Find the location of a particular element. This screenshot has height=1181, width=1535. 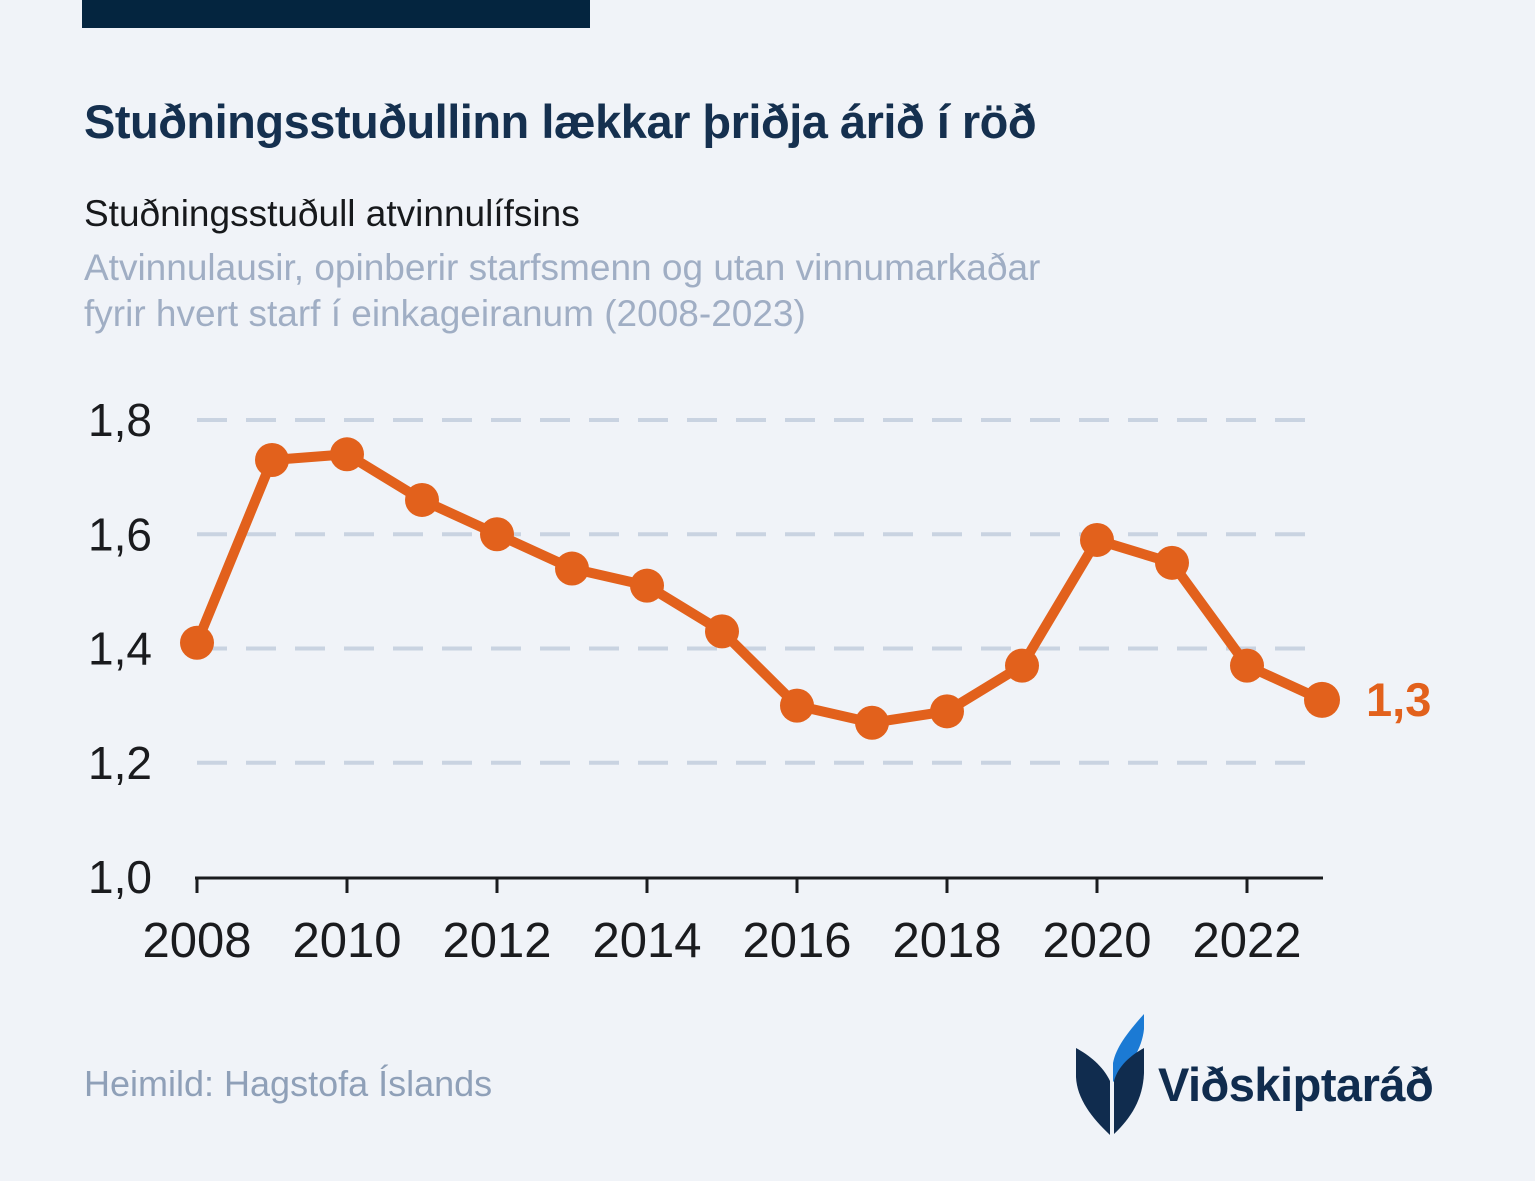

y-tick-label: 1,2 is located at coordinates (120, 763).